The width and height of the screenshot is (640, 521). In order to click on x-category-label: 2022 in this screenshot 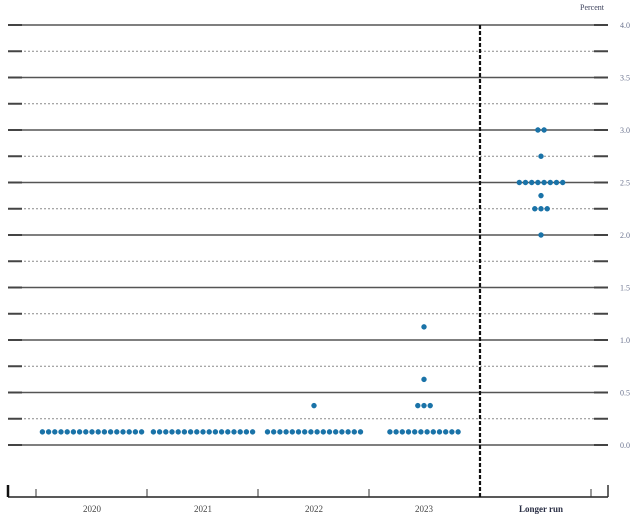, I will do `click(314, 509)`.